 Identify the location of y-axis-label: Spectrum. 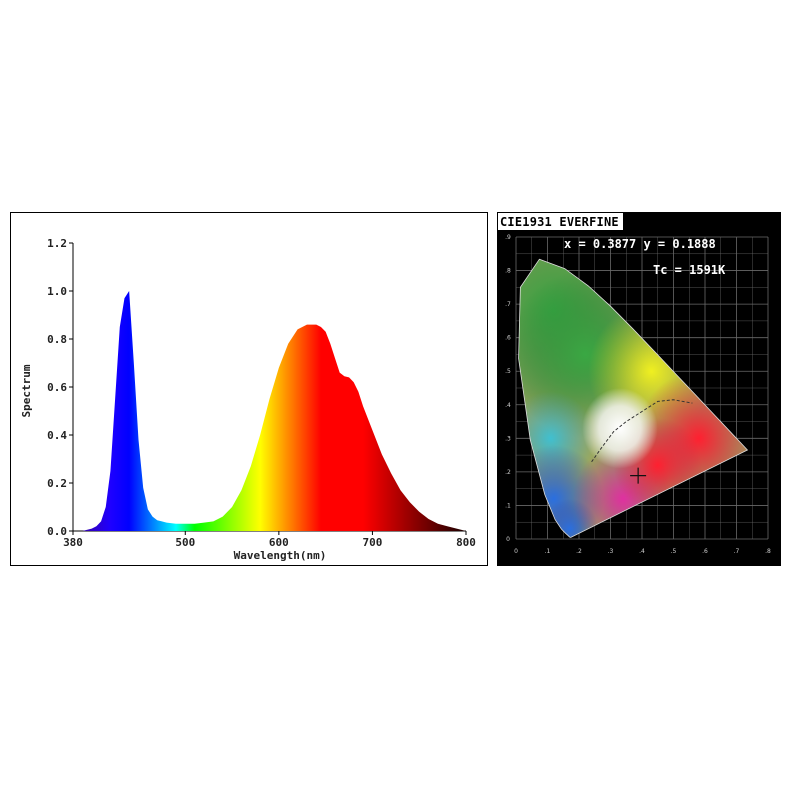
(26, 390).